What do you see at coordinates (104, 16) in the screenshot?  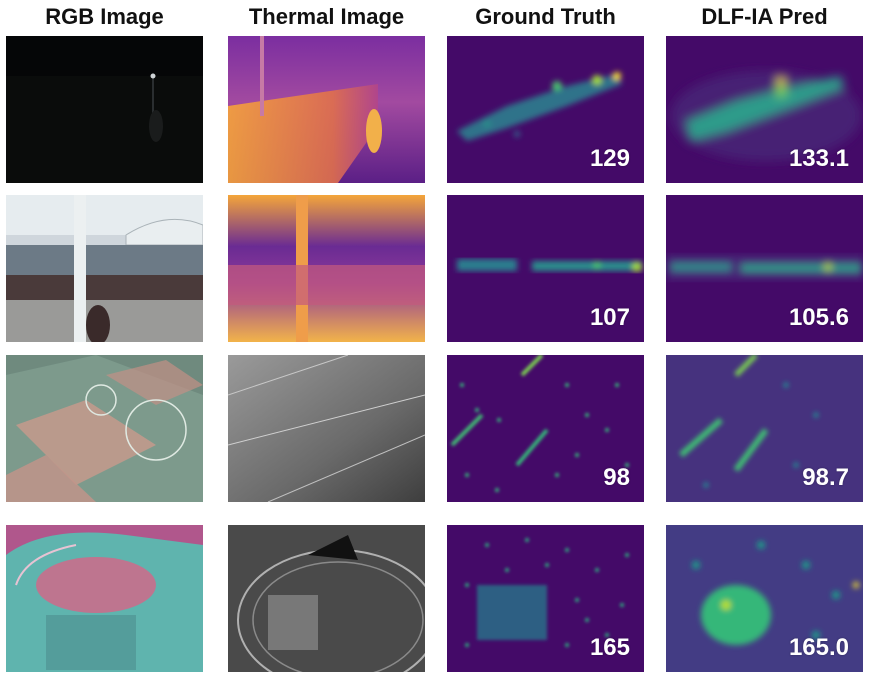 I see `header-rgb-image: RGB Image` at bounding box center [104, 16].